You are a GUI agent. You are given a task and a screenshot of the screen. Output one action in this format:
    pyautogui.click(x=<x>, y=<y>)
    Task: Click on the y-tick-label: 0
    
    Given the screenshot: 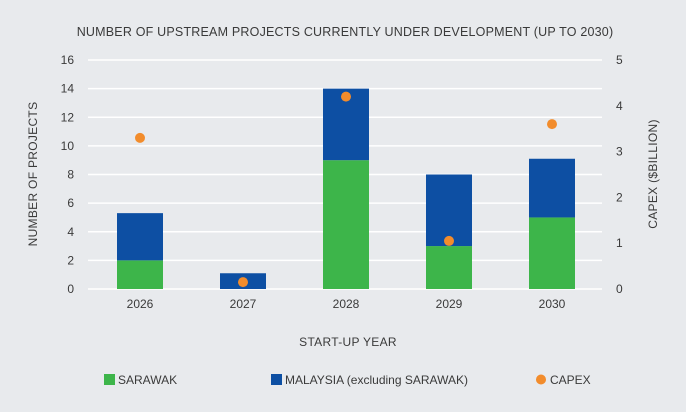 What is the action you would take?
    pyautogui.click(x=70, y=289)
    